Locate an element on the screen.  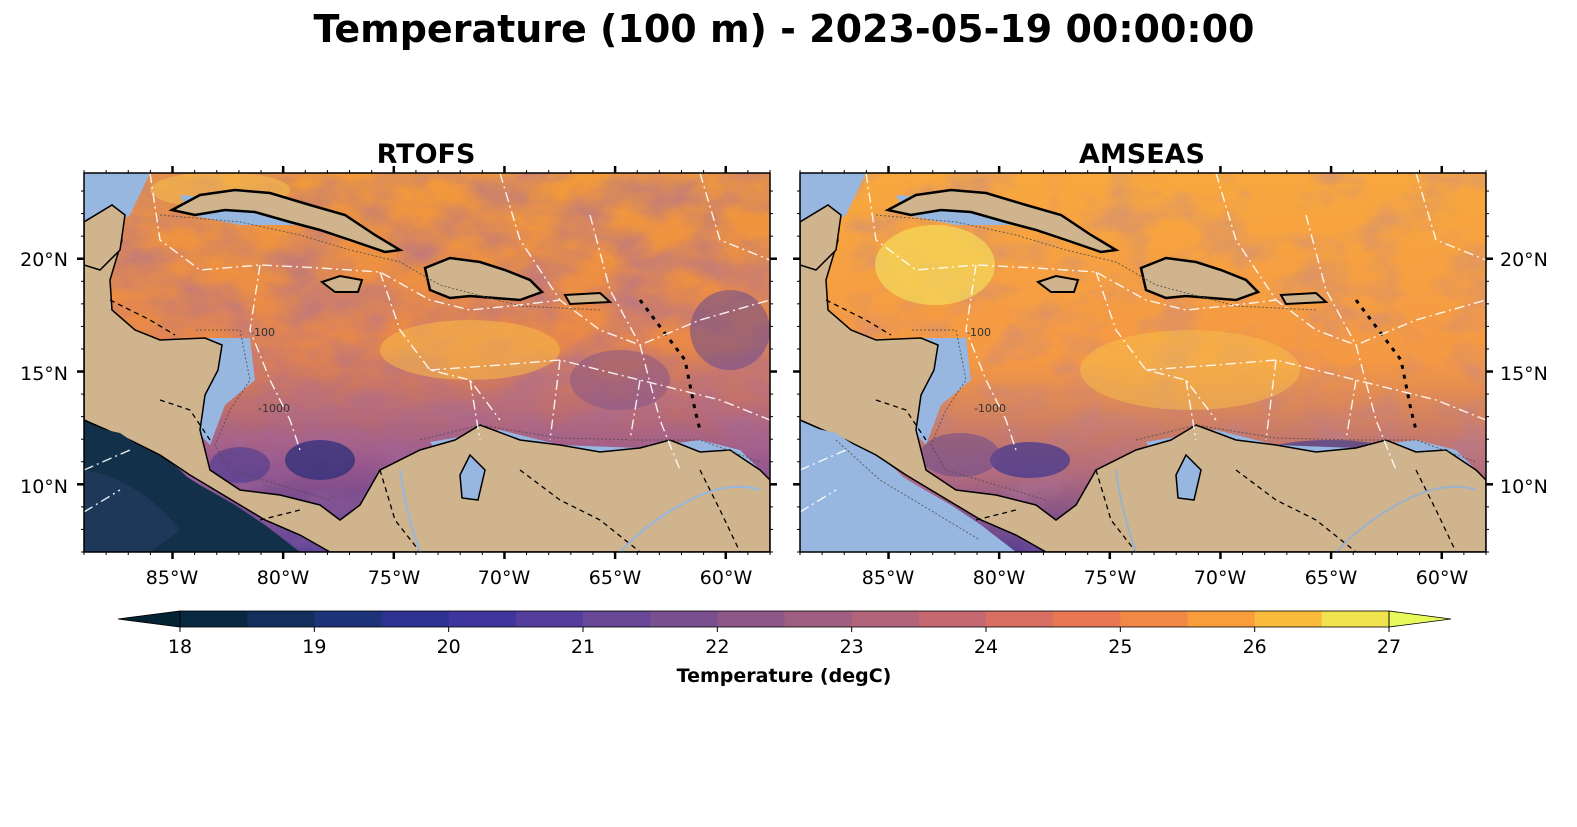
colorbar-tick-label: 24 is located at coordinates (986, 647).